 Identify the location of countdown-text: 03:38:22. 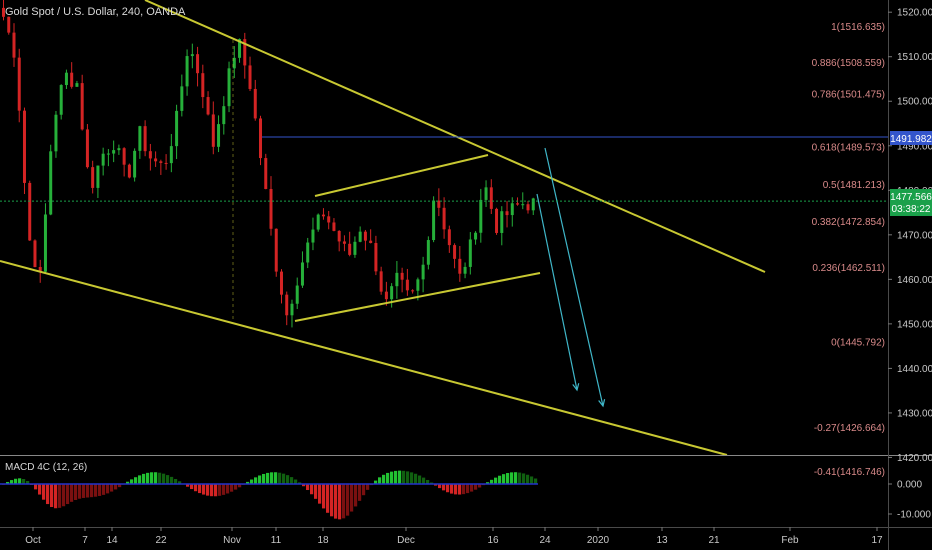
(911, 209).